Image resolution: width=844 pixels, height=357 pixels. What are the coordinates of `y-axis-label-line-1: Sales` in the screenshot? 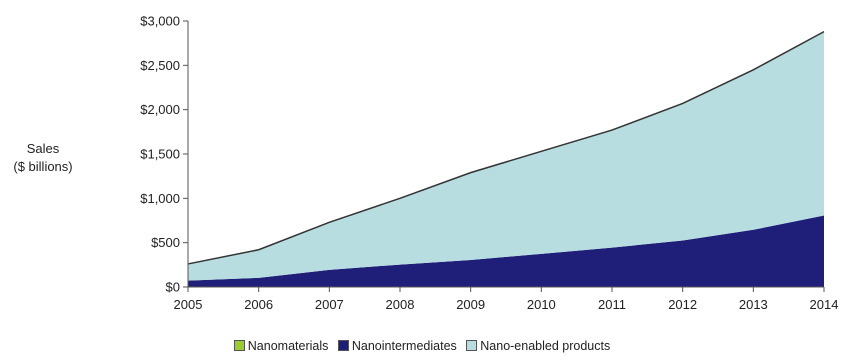 It's located at (43, 148).